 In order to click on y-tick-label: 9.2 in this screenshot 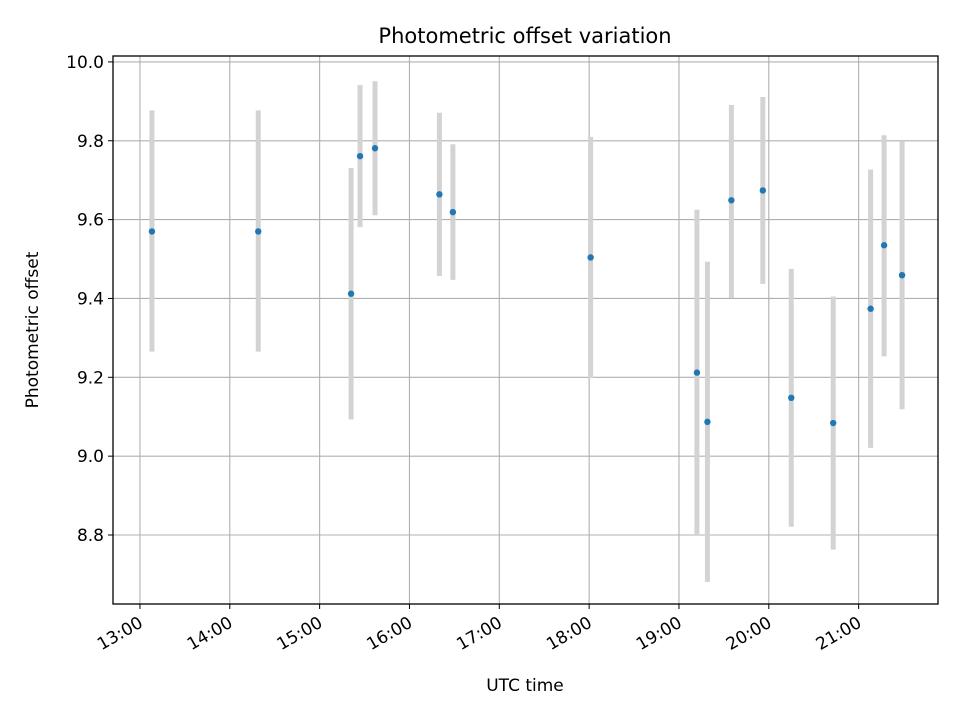, I will do `click(90, 378)`.